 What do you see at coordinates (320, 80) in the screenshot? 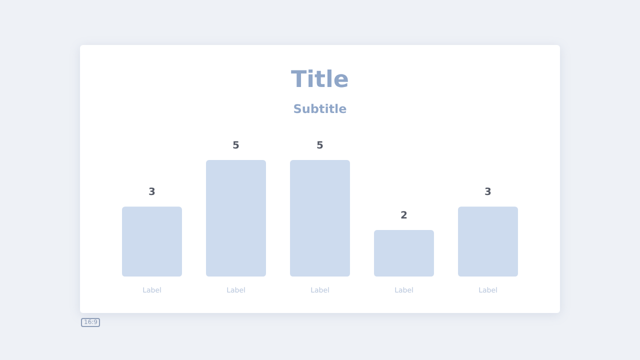
I see `chart-title: Title` at bounding box center [320, 80].